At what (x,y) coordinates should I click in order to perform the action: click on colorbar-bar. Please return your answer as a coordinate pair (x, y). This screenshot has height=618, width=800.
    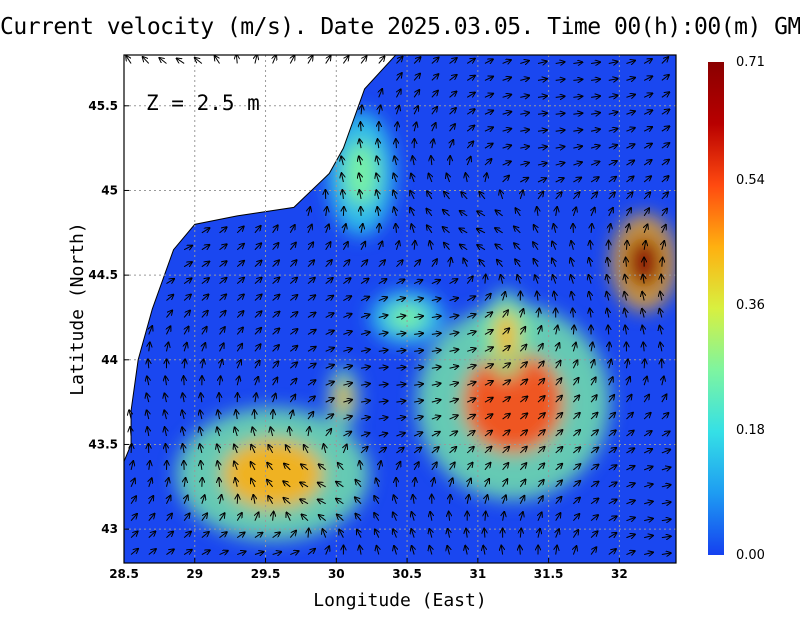
    Looking at the image, I should click on (716, 308).